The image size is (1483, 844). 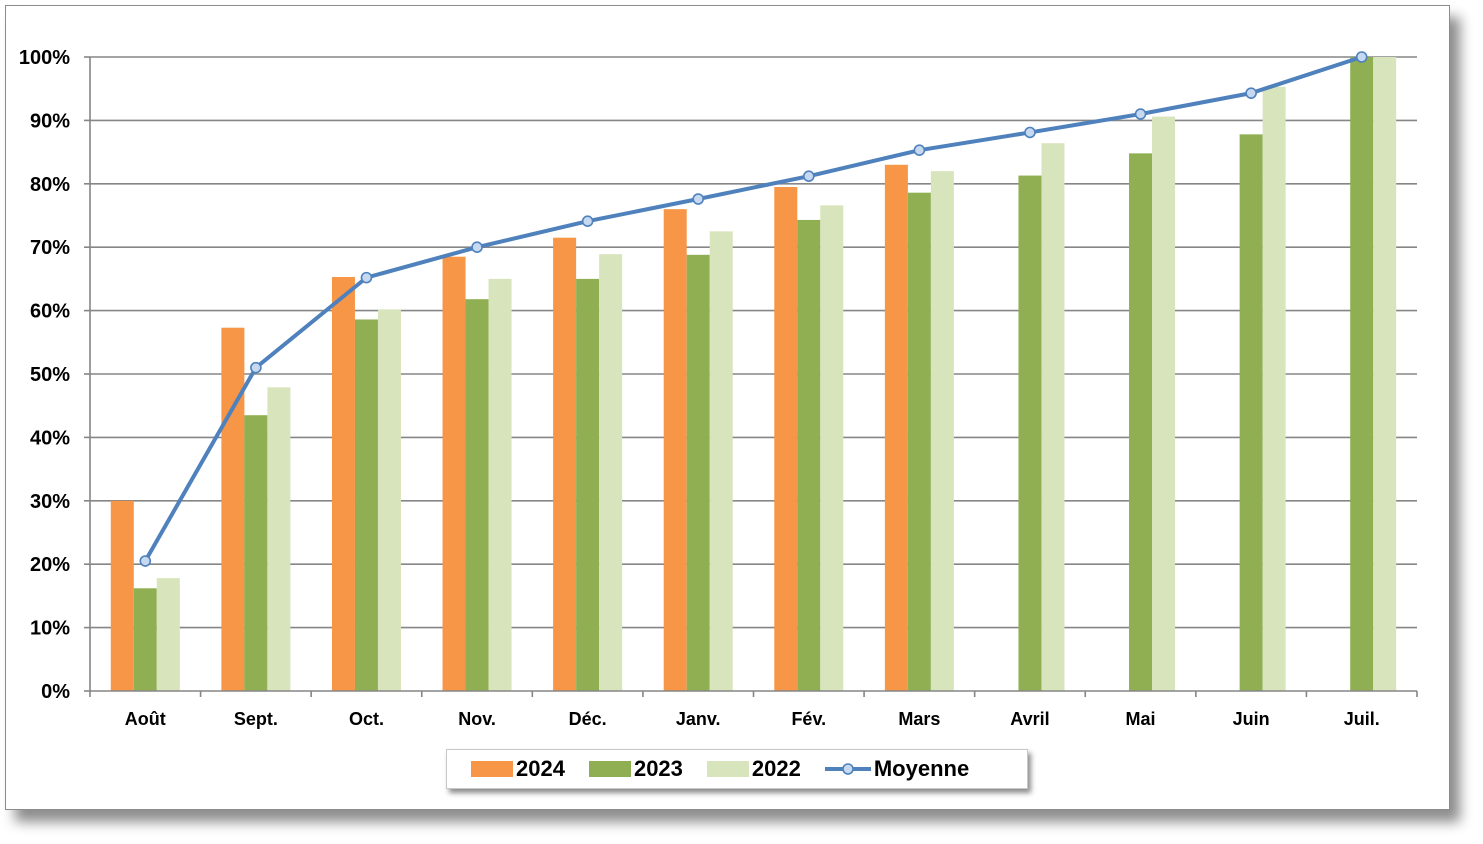 I want to click on x-tick-label: Sept., so click(x=256, y=719).